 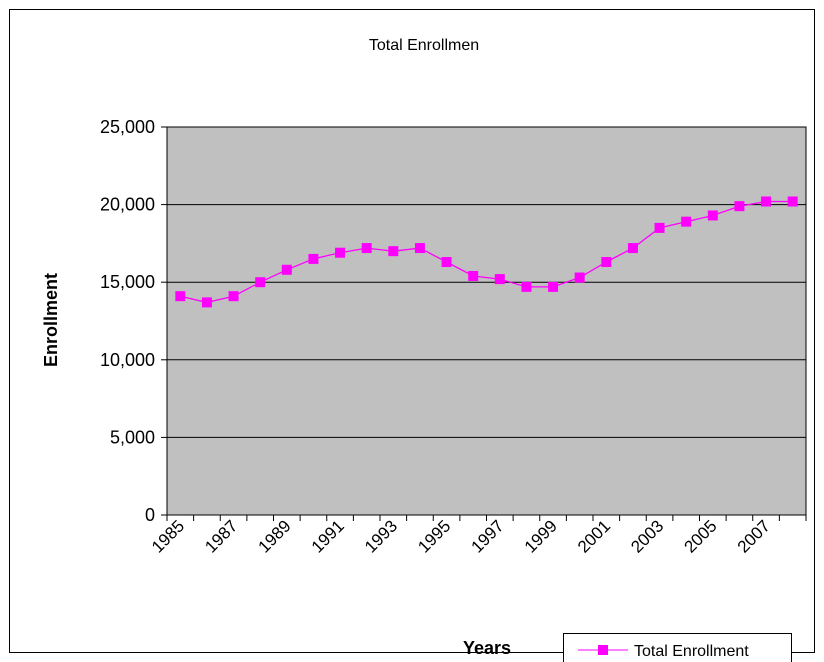 What do you see at coordinates (127, 127) in the screenshot?
I see `y-tick-label: 25,000` at bounding box center [127, 127].